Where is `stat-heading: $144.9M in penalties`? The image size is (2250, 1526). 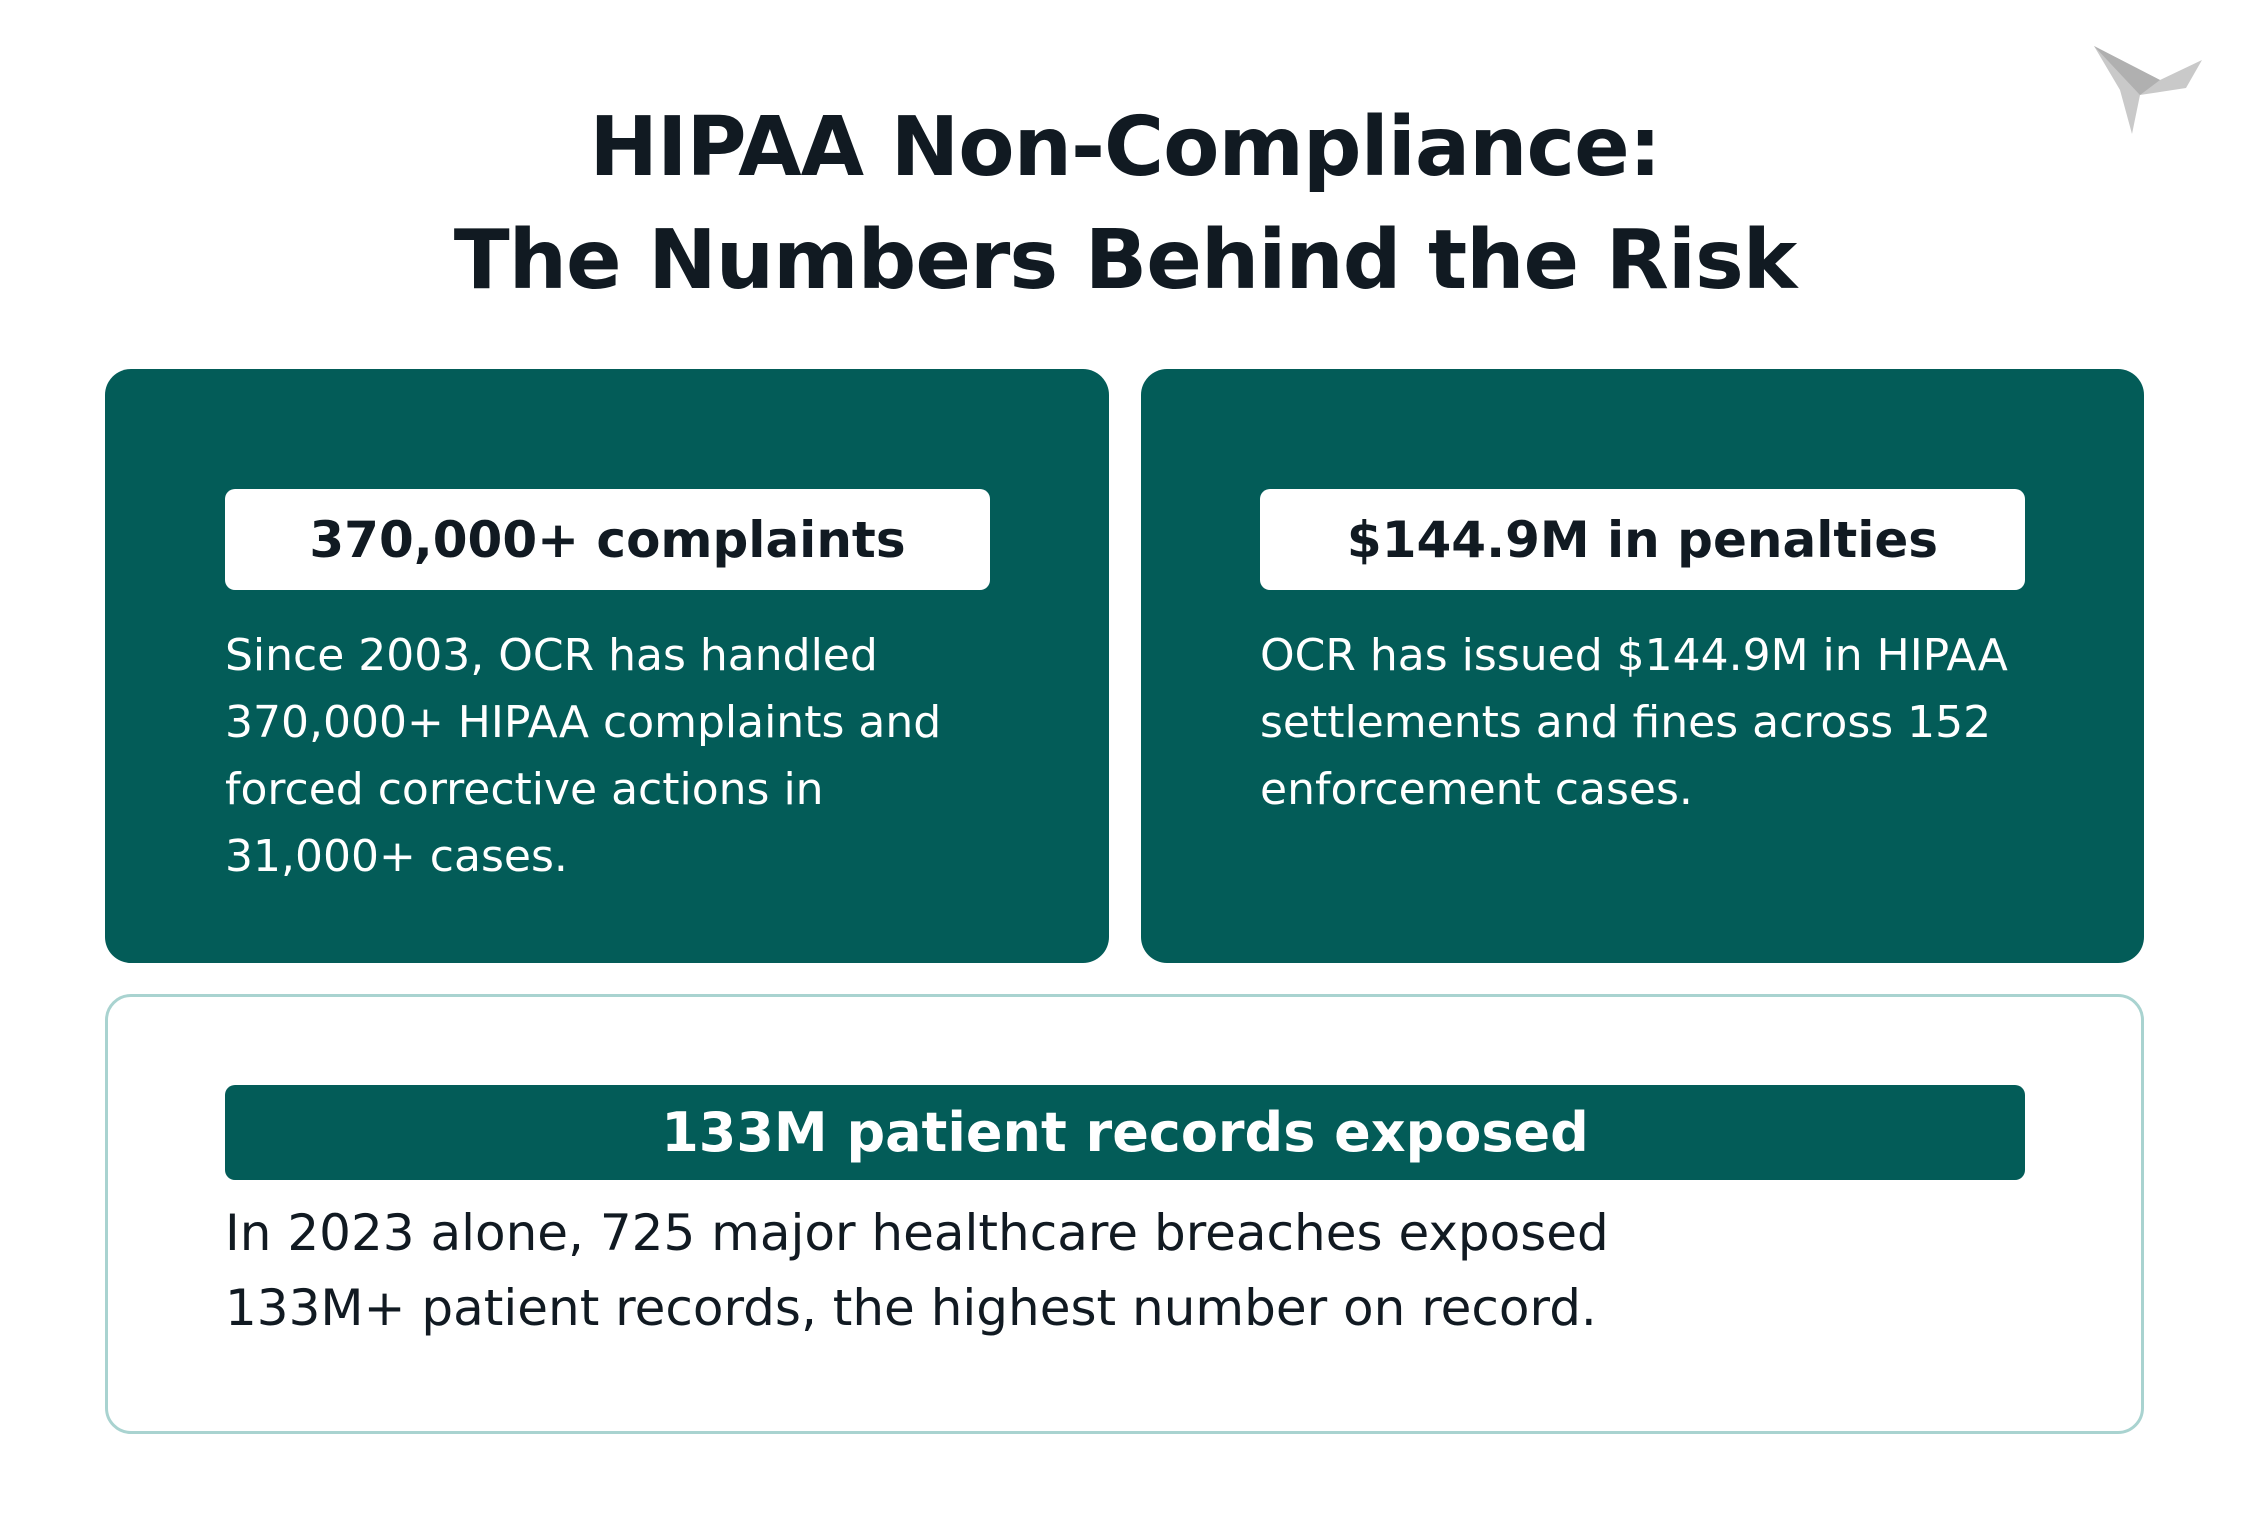 stat-heading: $144.9M in penalties is located at coordinates (1642, 539).